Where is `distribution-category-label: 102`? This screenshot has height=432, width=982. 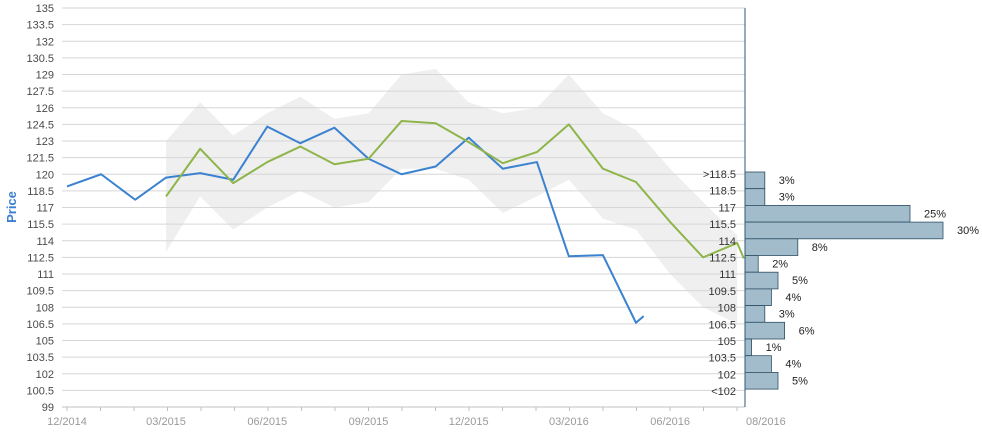
distribution-category-label: 102 is located at coordinates (727, 375).